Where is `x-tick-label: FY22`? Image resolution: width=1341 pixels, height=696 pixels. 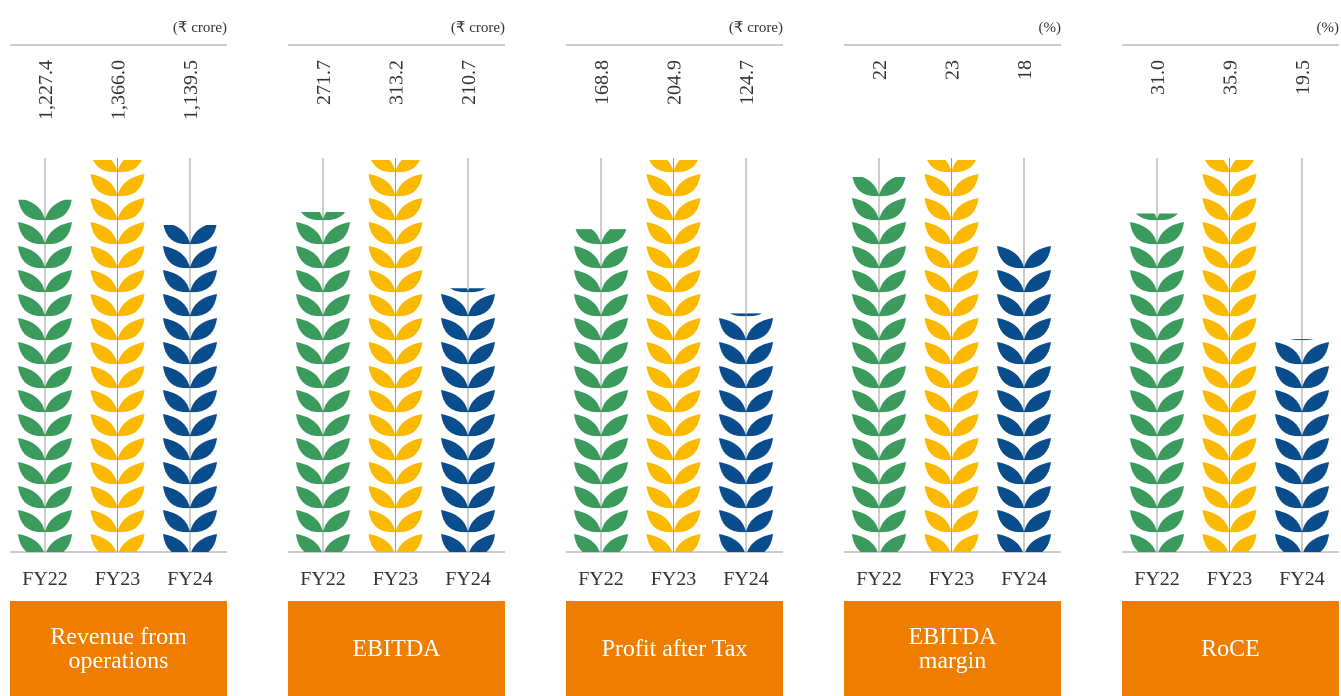
x-tick-label: FY22 is located at coordinates (879, 579).